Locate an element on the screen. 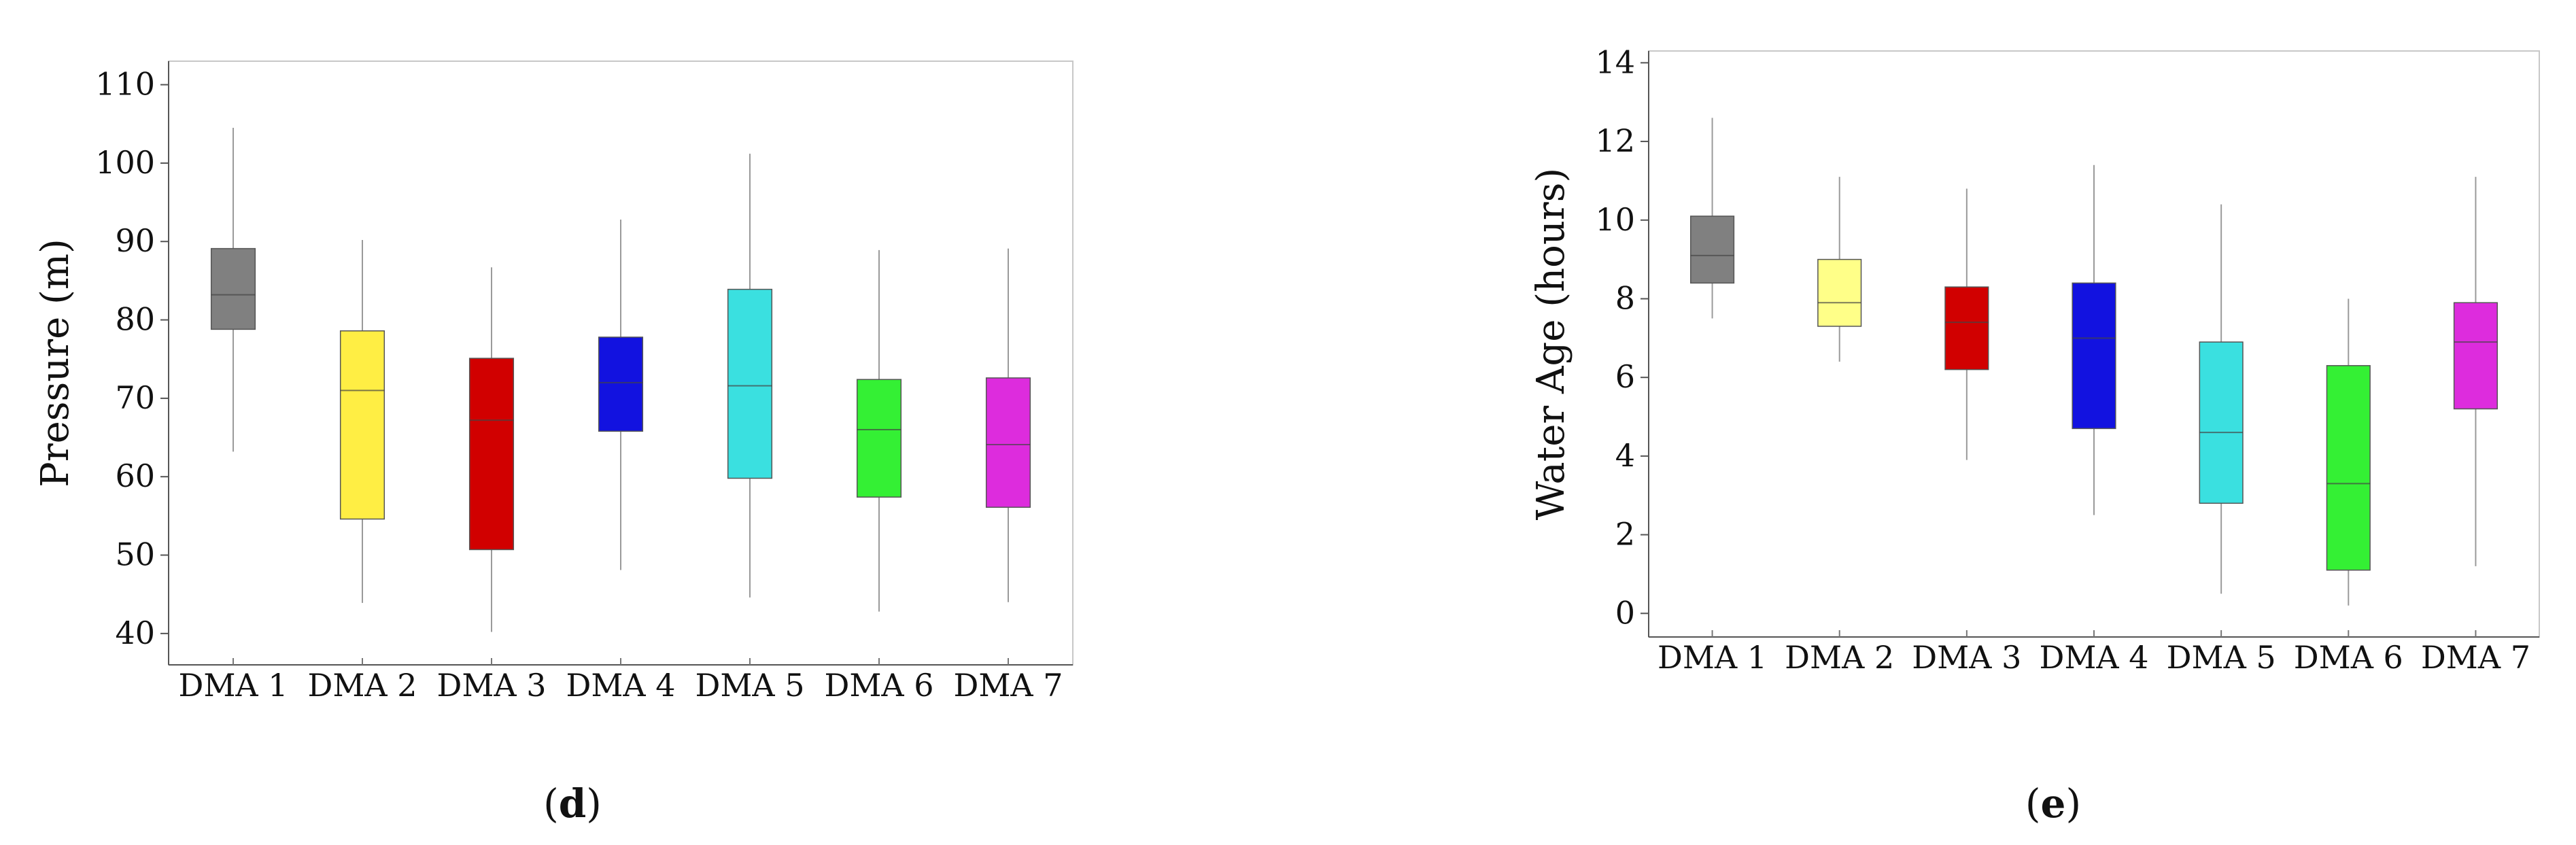 This screenshot has height=845, width=2576. panel-label-letter: e is located at coordinates (2053, 803).